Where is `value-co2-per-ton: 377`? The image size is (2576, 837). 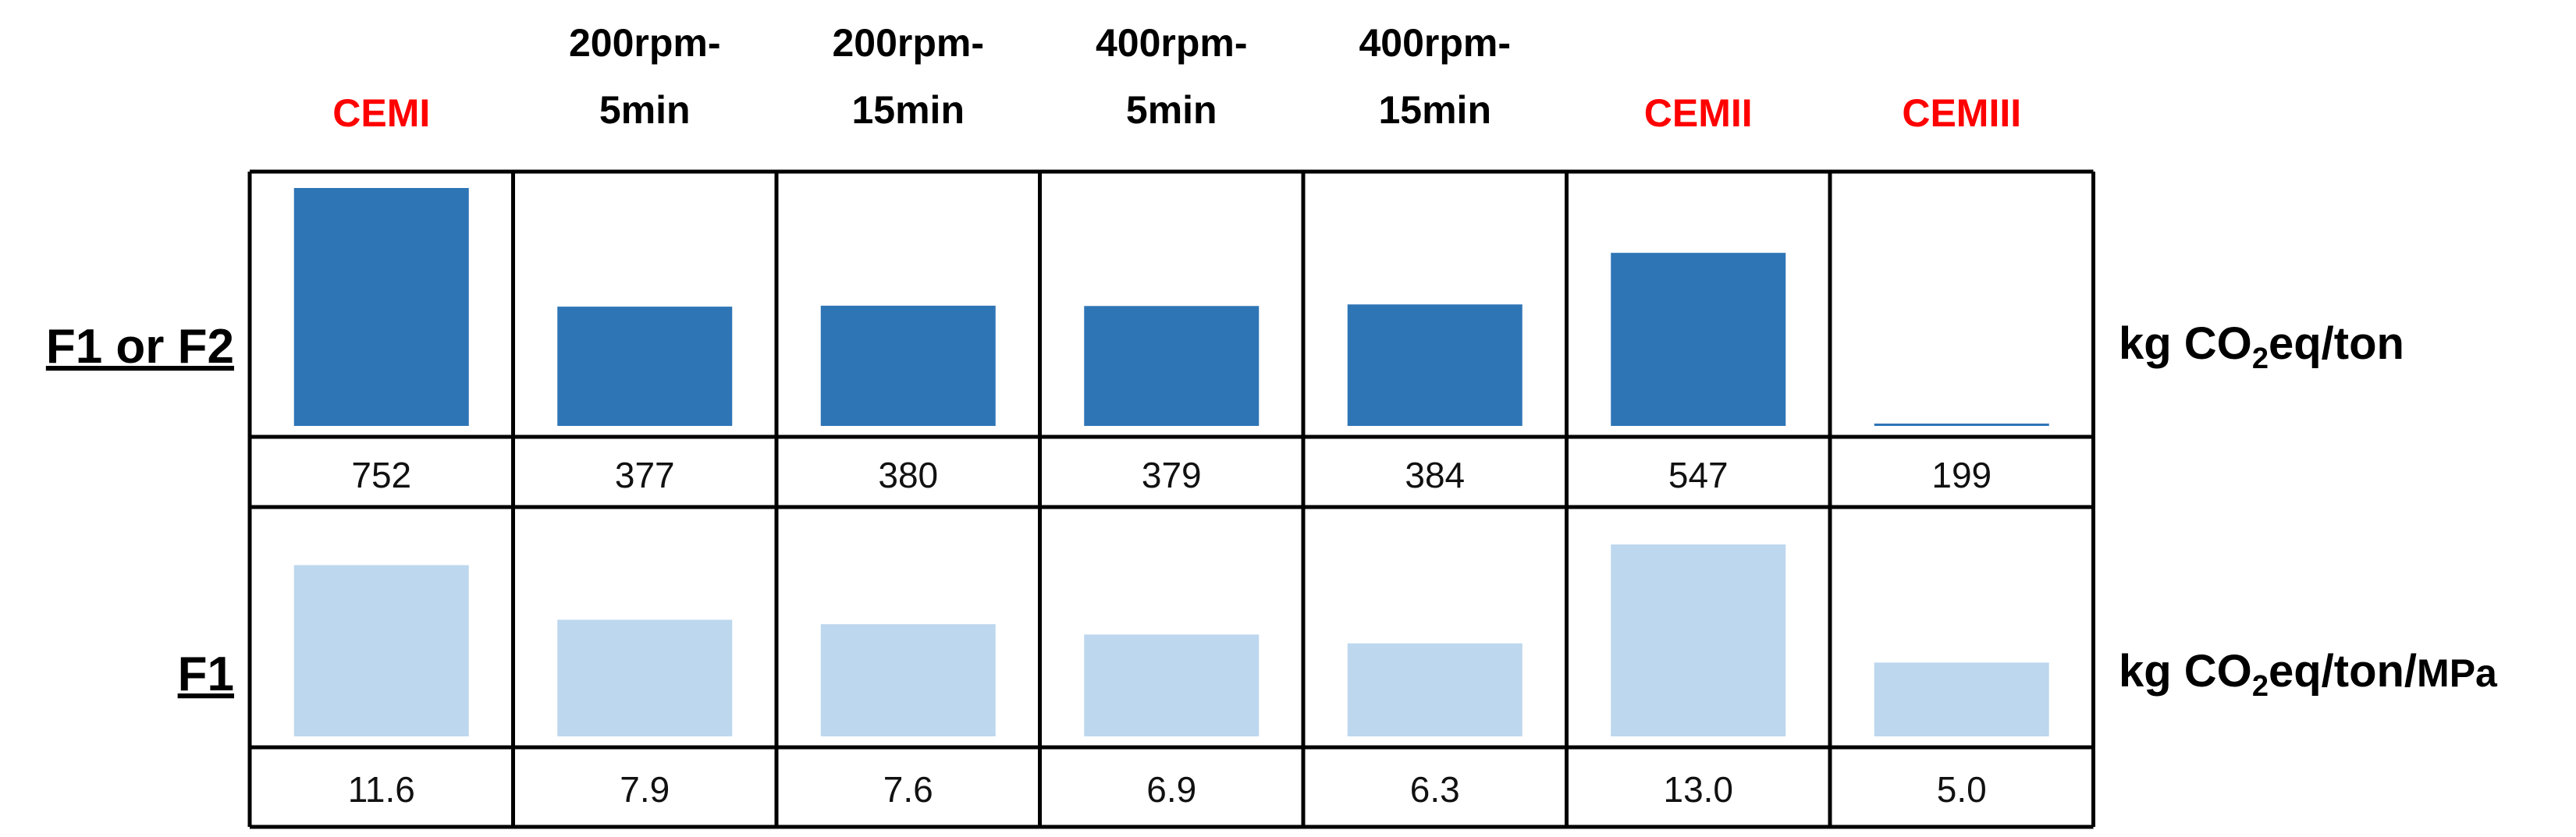 value-co2-per-ton: 377 is located at coordinates (645, 475).